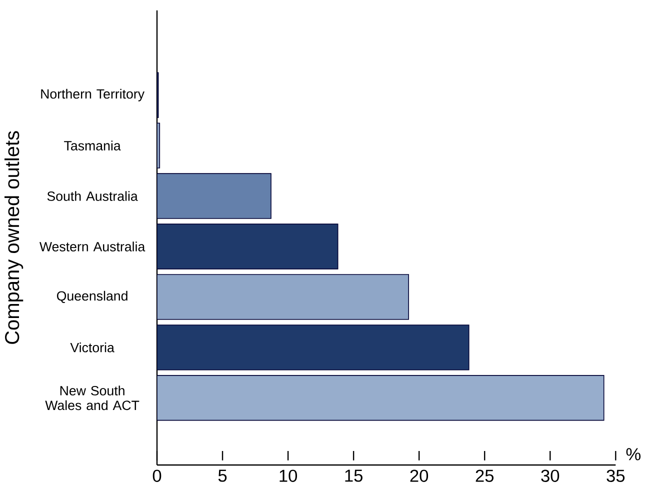 The width and height of the screenshot is (647, 496). What do you see at coordinates (92, 347) in the screenshot?
I see `y-tick-label: Victoria` at bounding box center [92, 347].